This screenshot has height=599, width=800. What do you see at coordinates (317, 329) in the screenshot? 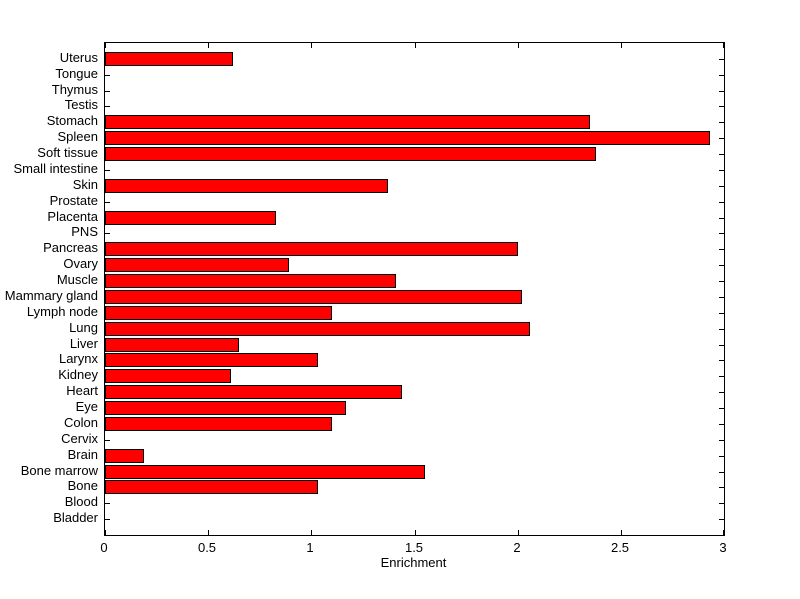
I see `bar-lung` at bounding box center [317, 329].